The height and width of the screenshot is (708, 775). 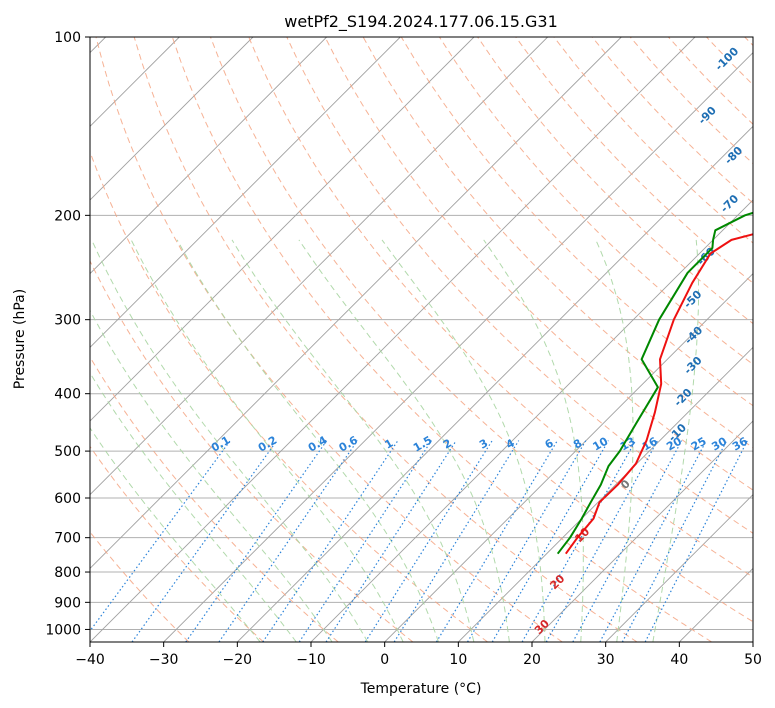 I want to click on x-tick-label: −40, so click(x=90, y=660).